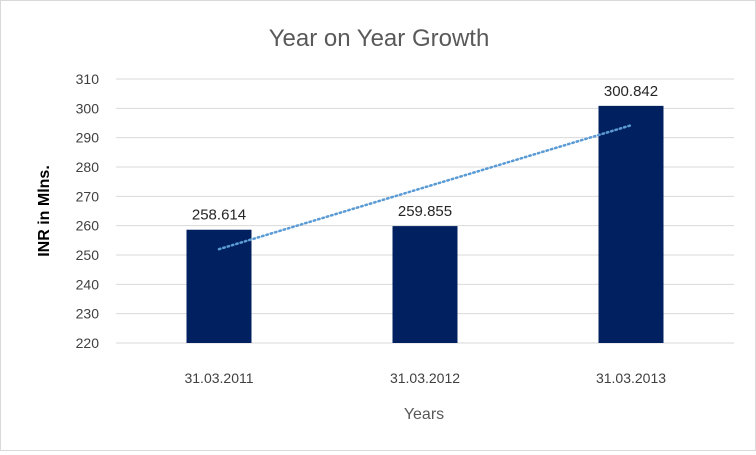 The width and height of the screenshot is (756, 455). Describe the element at coordinates (88, 314) in the screenshot. I see `y-tick-label: 230` at that location.